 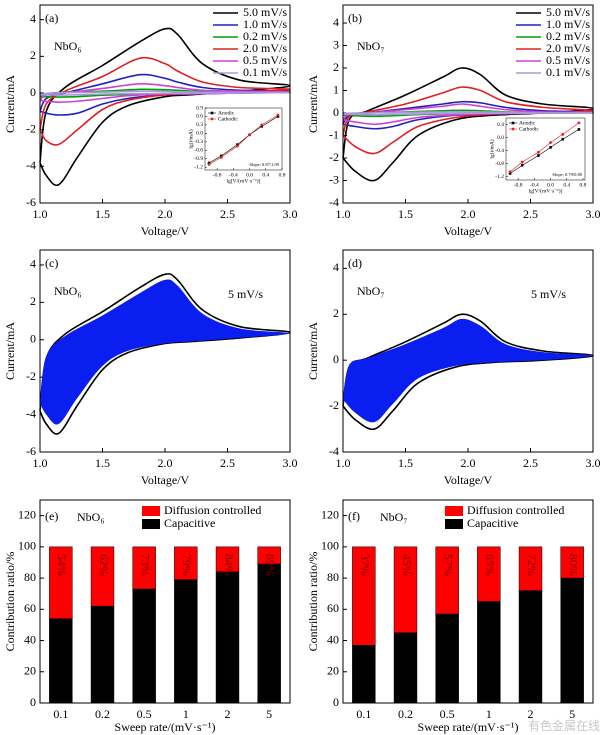 What do you see at coordinates (564, 725) in the screenshot?
I see `watermark: 有色金属在线` at bounding box center [564, 725].